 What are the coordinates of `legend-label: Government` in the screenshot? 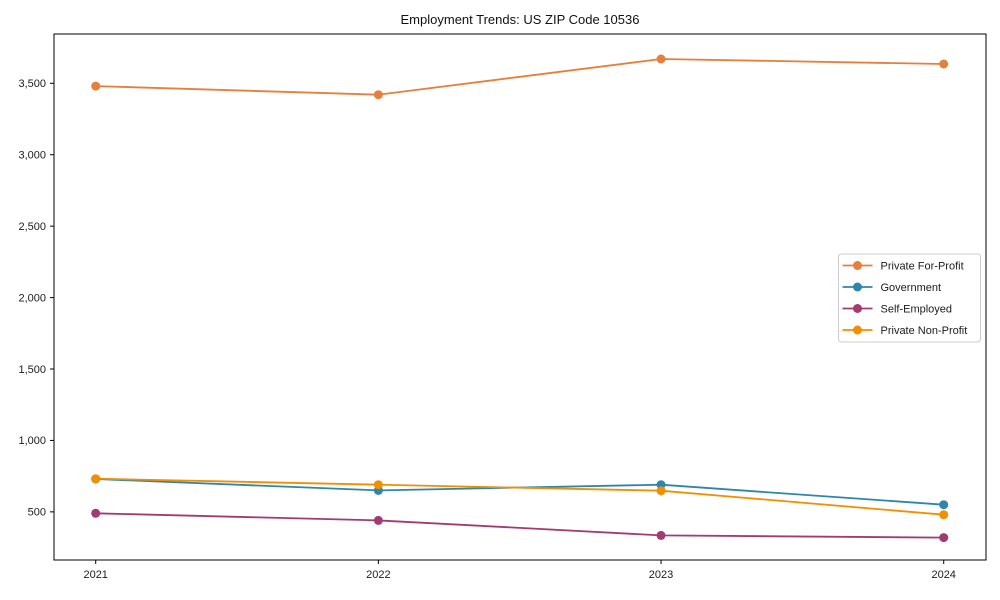 It's located at (911, 288).